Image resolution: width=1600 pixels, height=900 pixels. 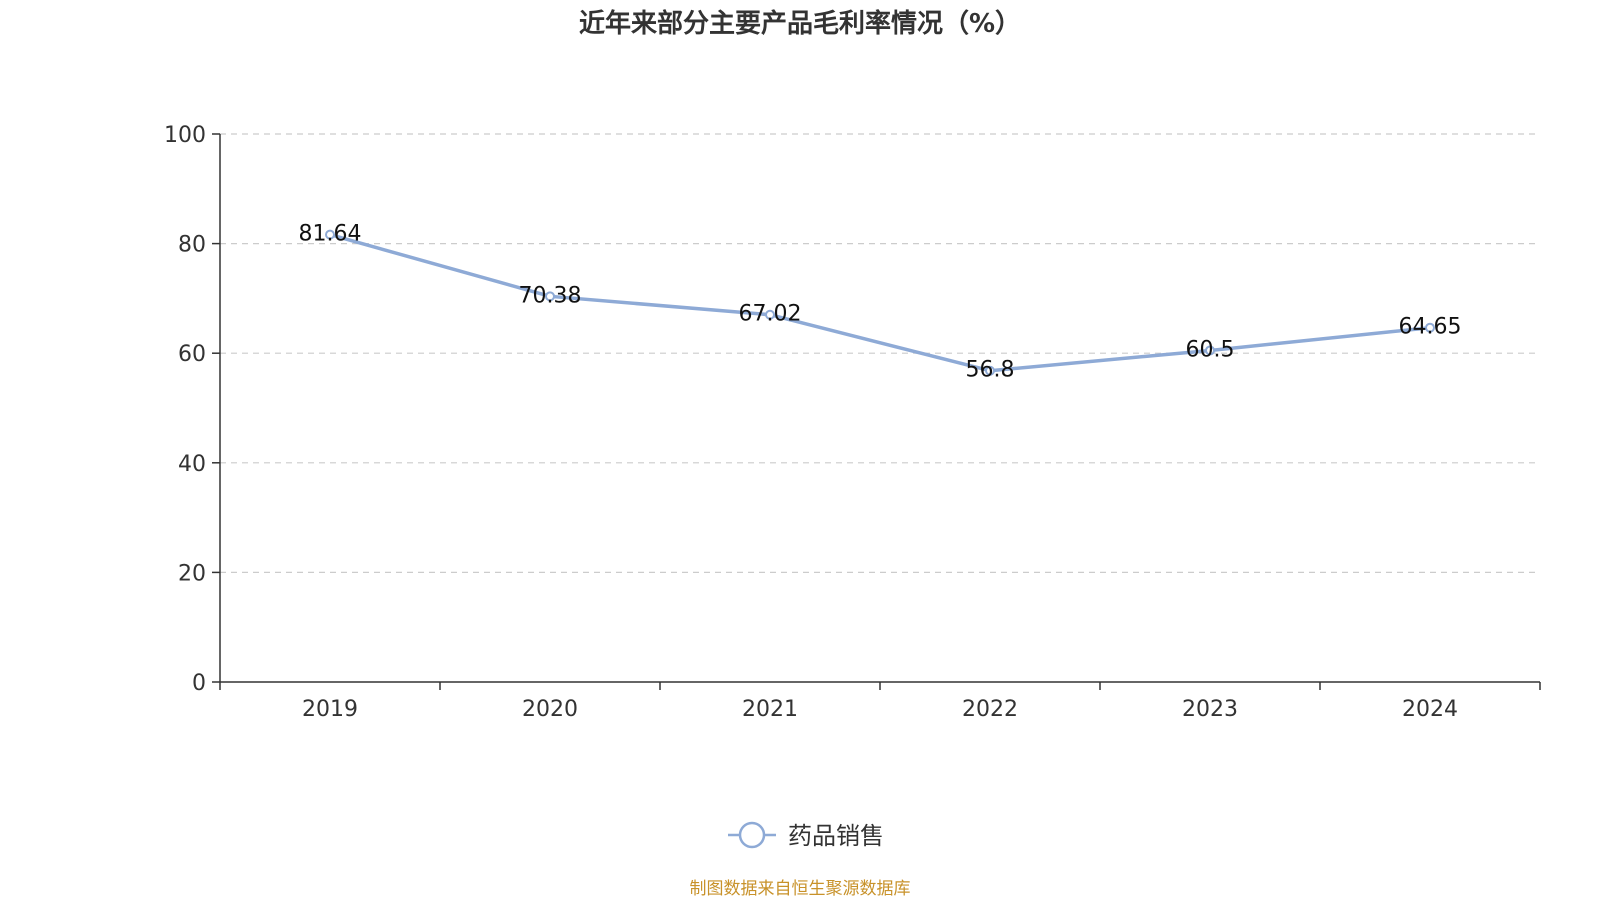 I want to click on legend-marker-icon, so click(x=752, y=835).